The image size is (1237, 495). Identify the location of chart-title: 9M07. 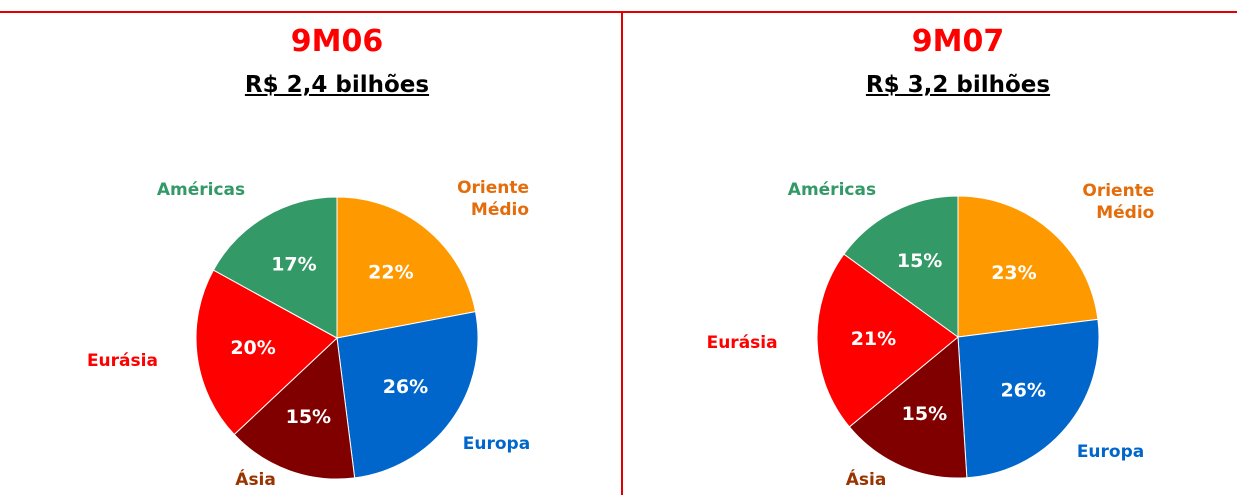
(958, 41).